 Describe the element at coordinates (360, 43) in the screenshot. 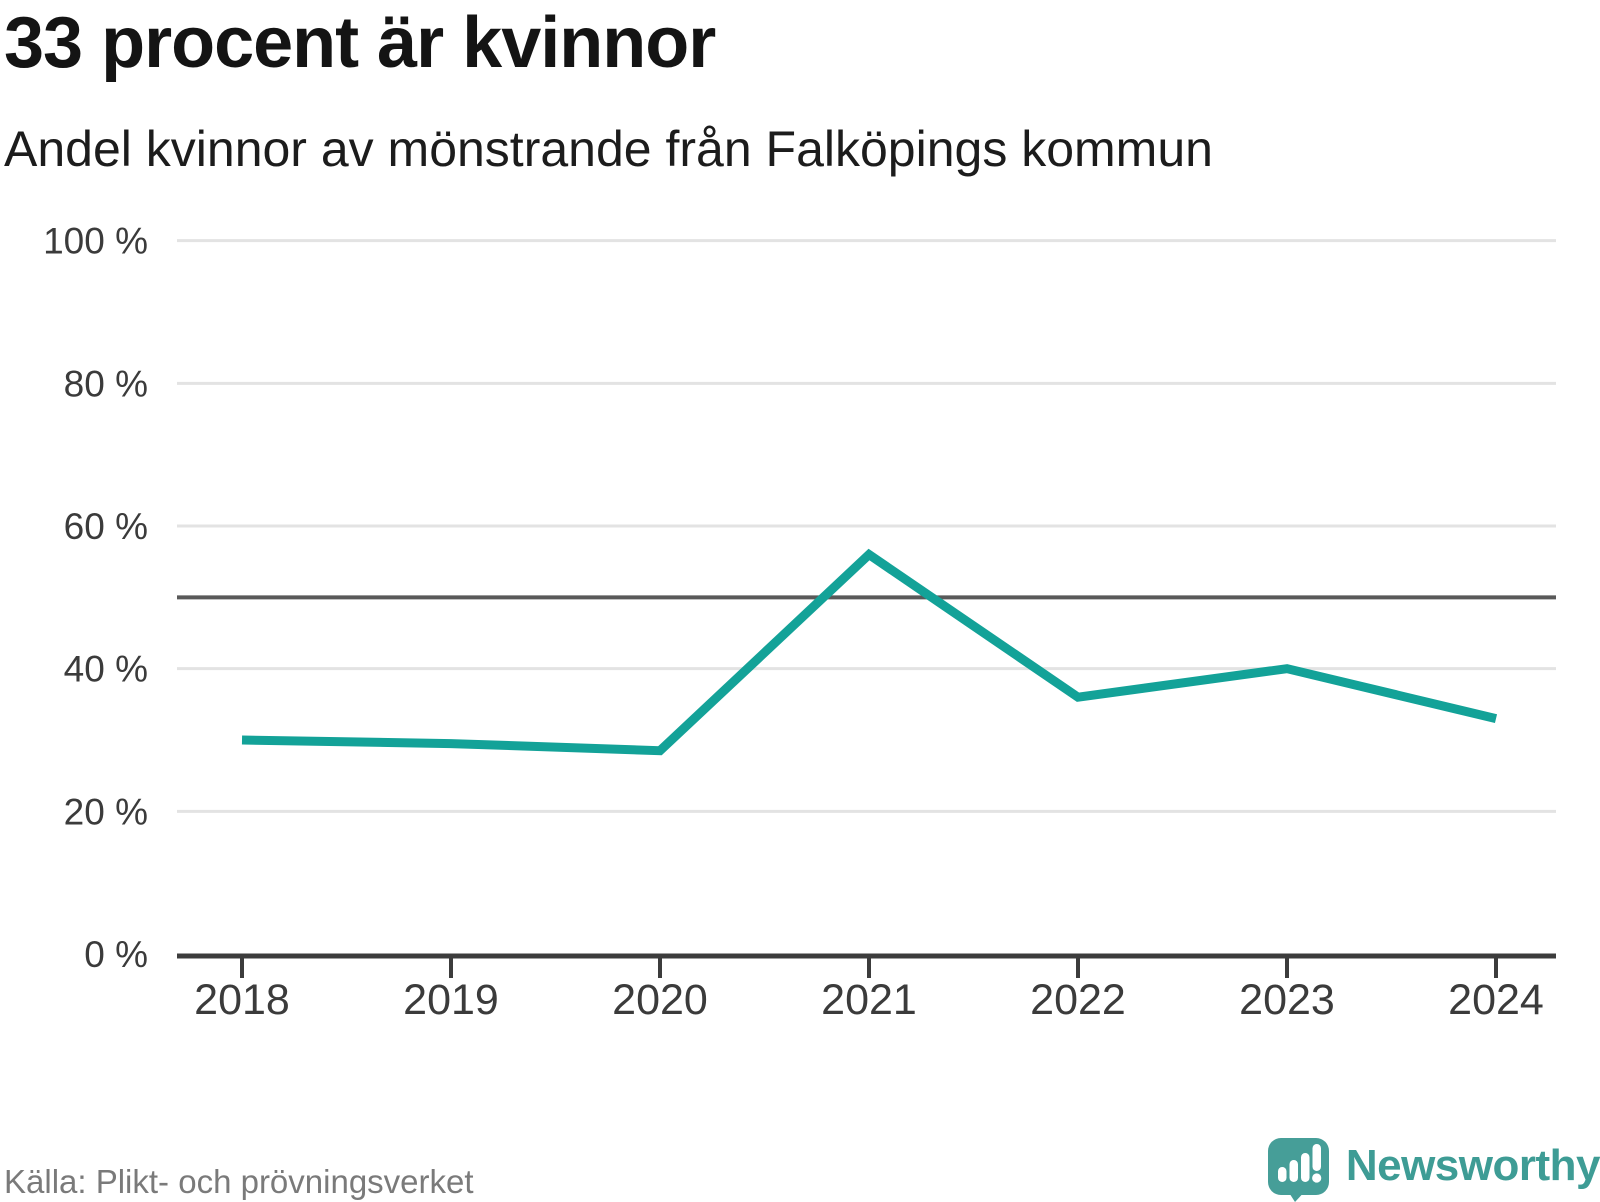

I see `page-title: 33 procent är kvinnor` at that location.